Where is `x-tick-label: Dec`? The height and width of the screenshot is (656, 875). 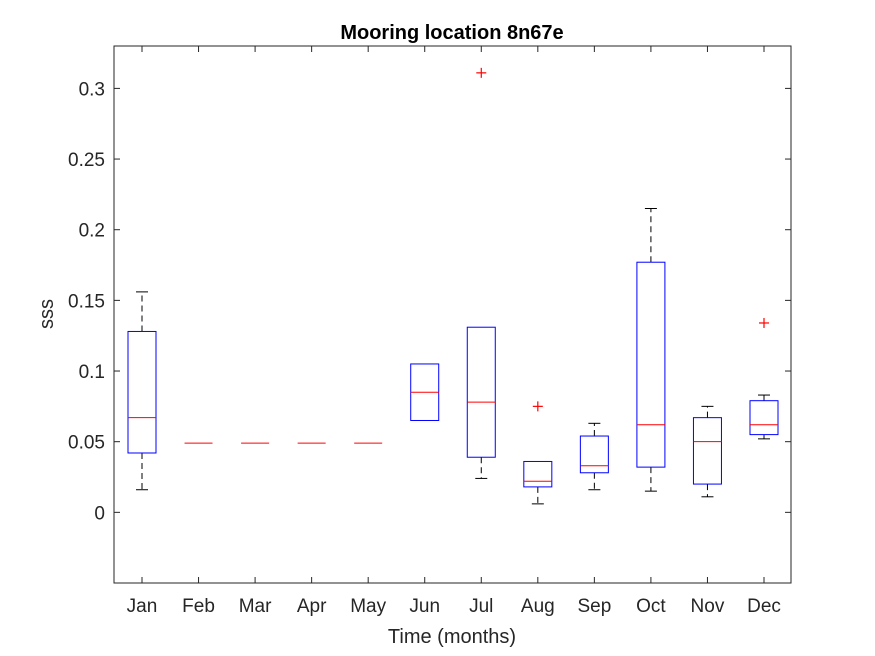
x-tick-label: Dec is located at coordinates (764, 606).